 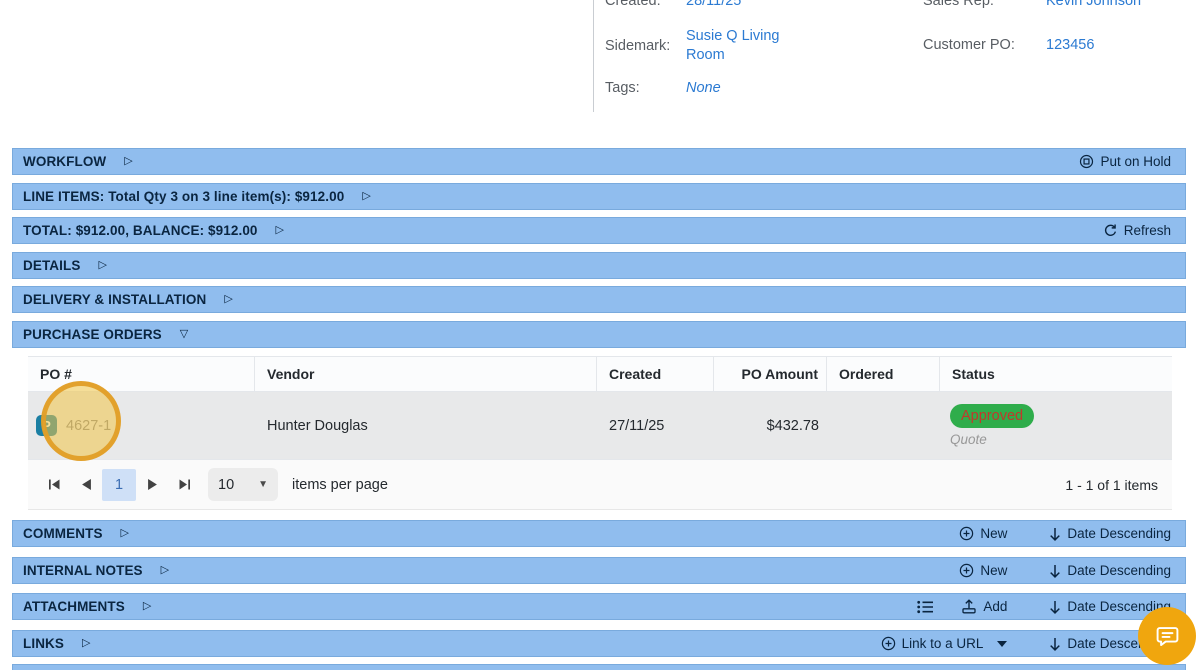 I want to click on refresh-label: Refresh, so click(x=1147, y=230).